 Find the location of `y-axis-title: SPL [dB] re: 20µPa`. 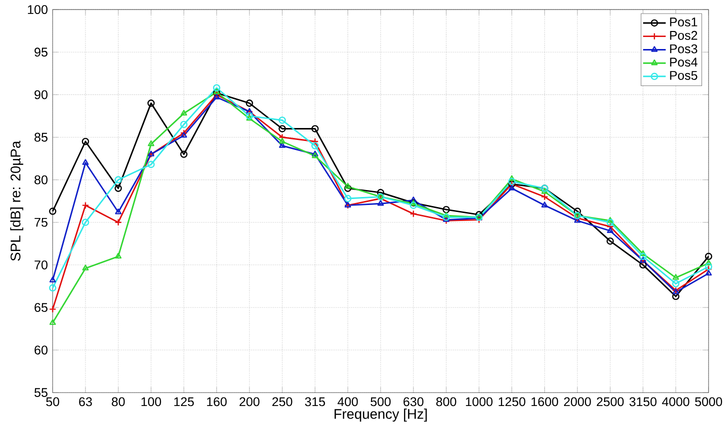

y-axis-title: SPL [dB] re: 20µPa is located at coordinates (17, 200).